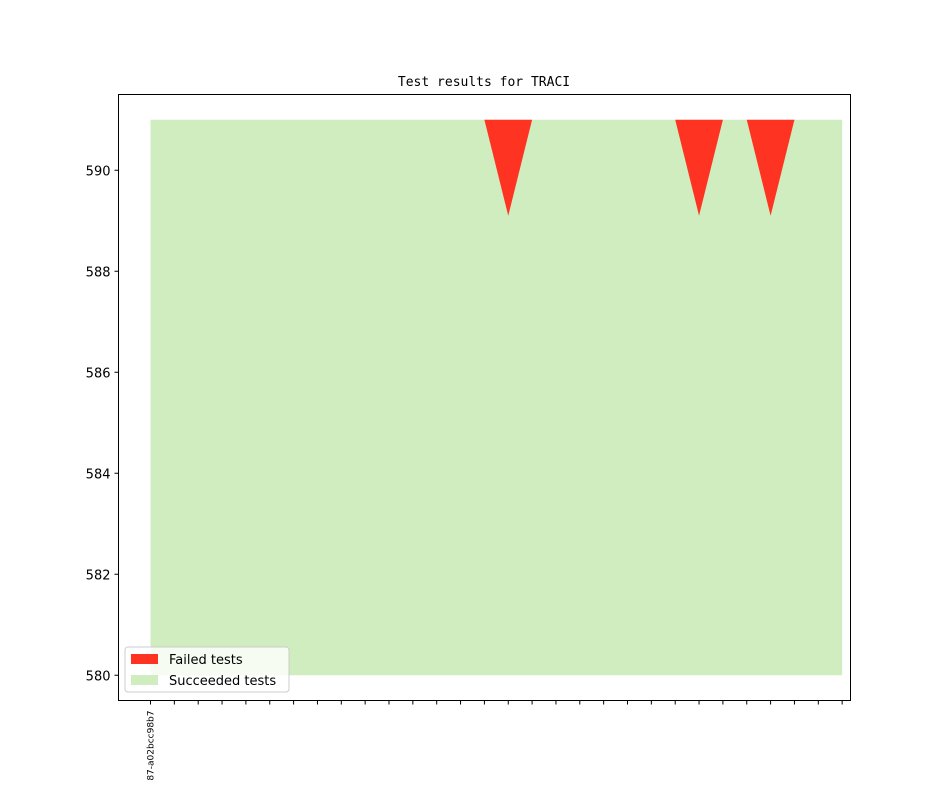 The height and width of the screenshot is (787, 944). What do you see at coordinates (102, 424) in the screenshot?
I see `y-axis: 580 582 584 586 588 590` at bounding box center [102, 424].